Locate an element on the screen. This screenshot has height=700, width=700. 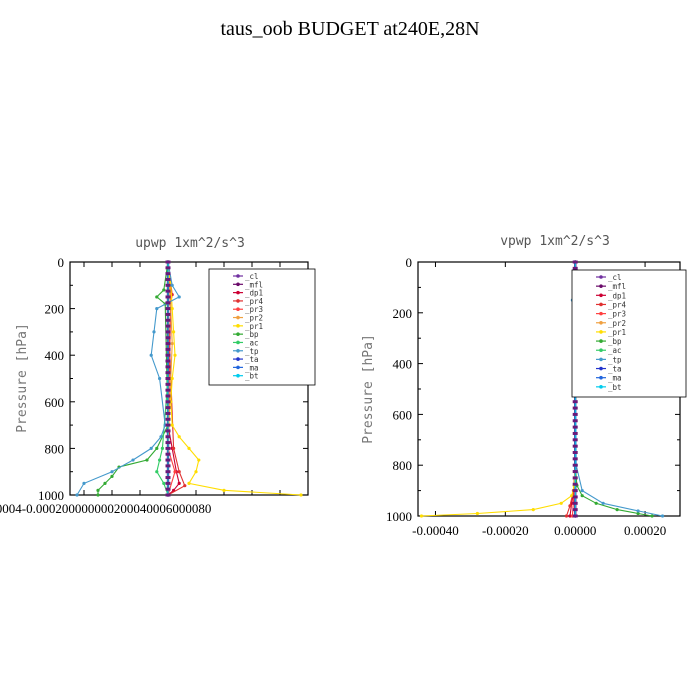
legend-box is located at coordinates (629, 333).